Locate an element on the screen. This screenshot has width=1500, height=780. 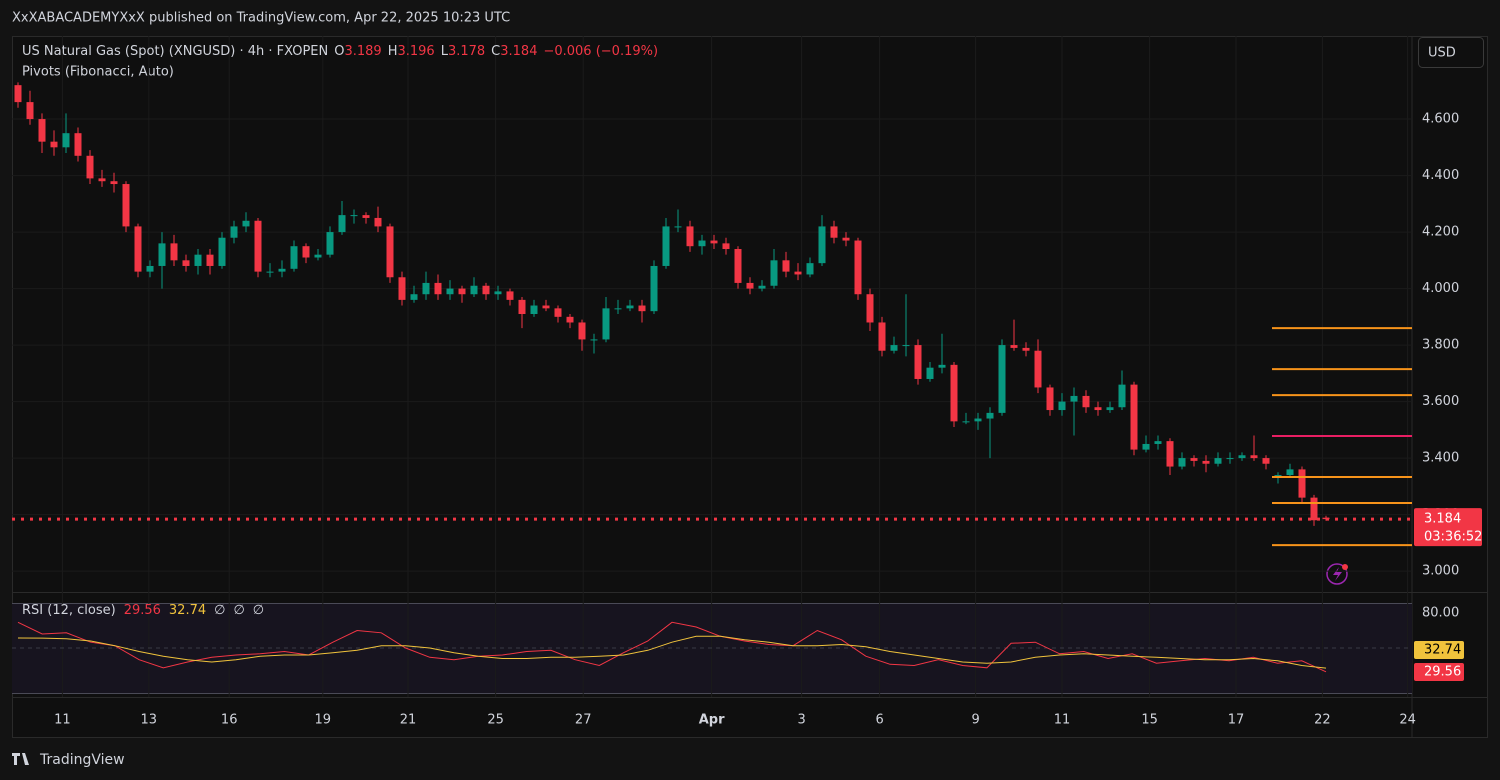
indicator-label: Pivots (Fibonacci, Auto) is located at coordinates (98, 72).